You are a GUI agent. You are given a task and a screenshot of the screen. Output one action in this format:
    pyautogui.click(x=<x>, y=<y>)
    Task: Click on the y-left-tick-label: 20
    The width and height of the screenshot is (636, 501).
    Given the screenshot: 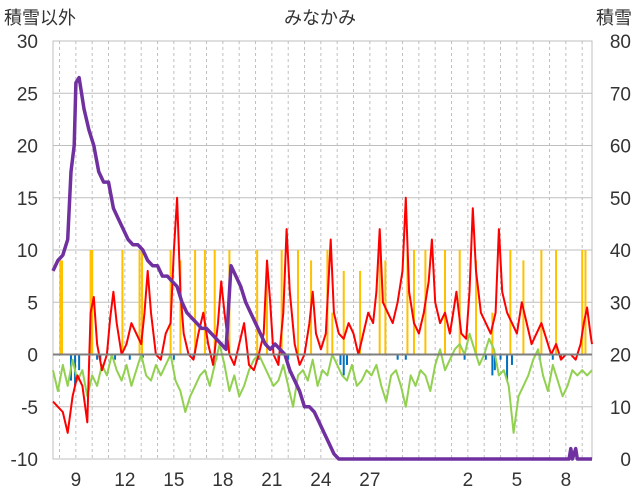 What is the action you would take?
    pyautogui.click(x=27, y=147)
    